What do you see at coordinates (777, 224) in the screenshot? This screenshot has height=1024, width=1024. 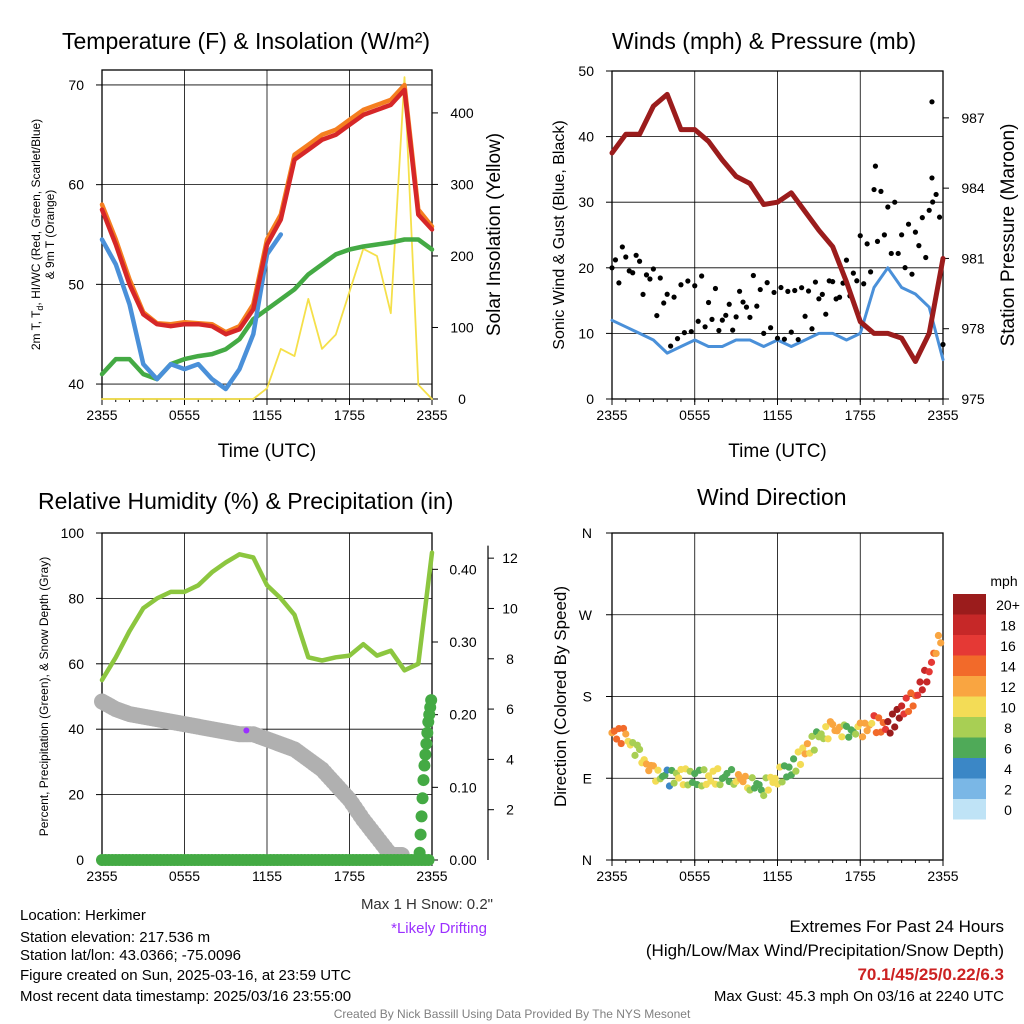 I see `gust-points` at bounding box center [777, 224].